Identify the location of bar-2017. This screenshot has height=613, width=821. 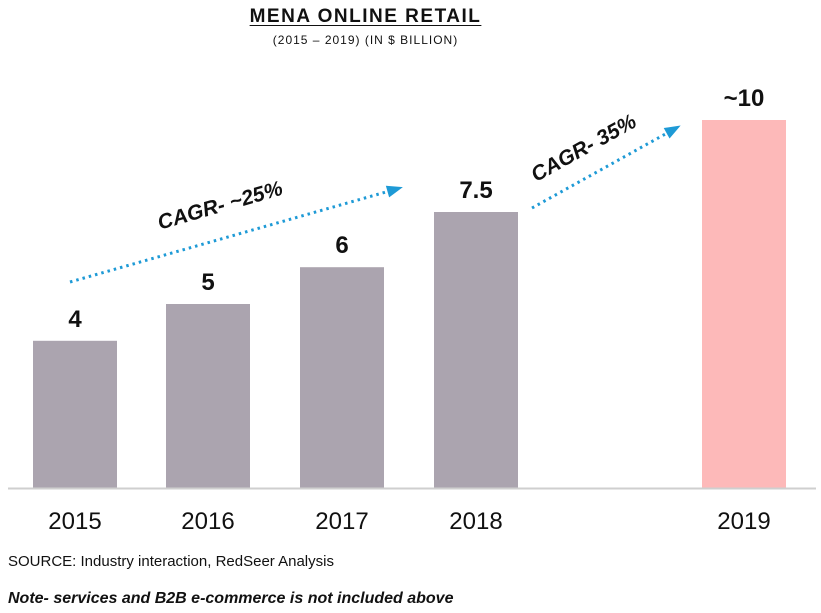
(342, 377).